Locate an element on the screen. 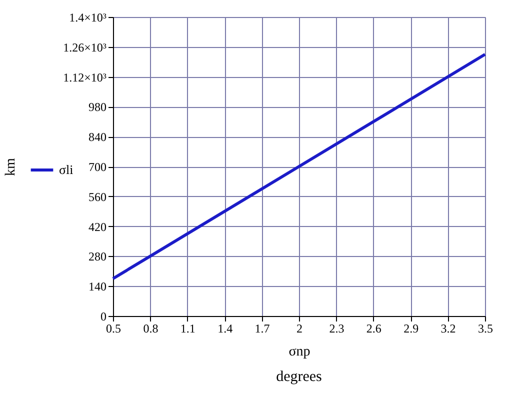 The image size is (511, 399). x-tick-label: 2.3 is located at coordinates (336, 329).